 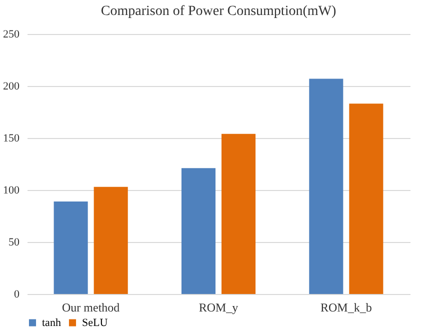 What do you see at coordinates (346, 307) in the screenshot?
I see `x-tick-label: ROM_k_b` at bounding box center [346, 307].